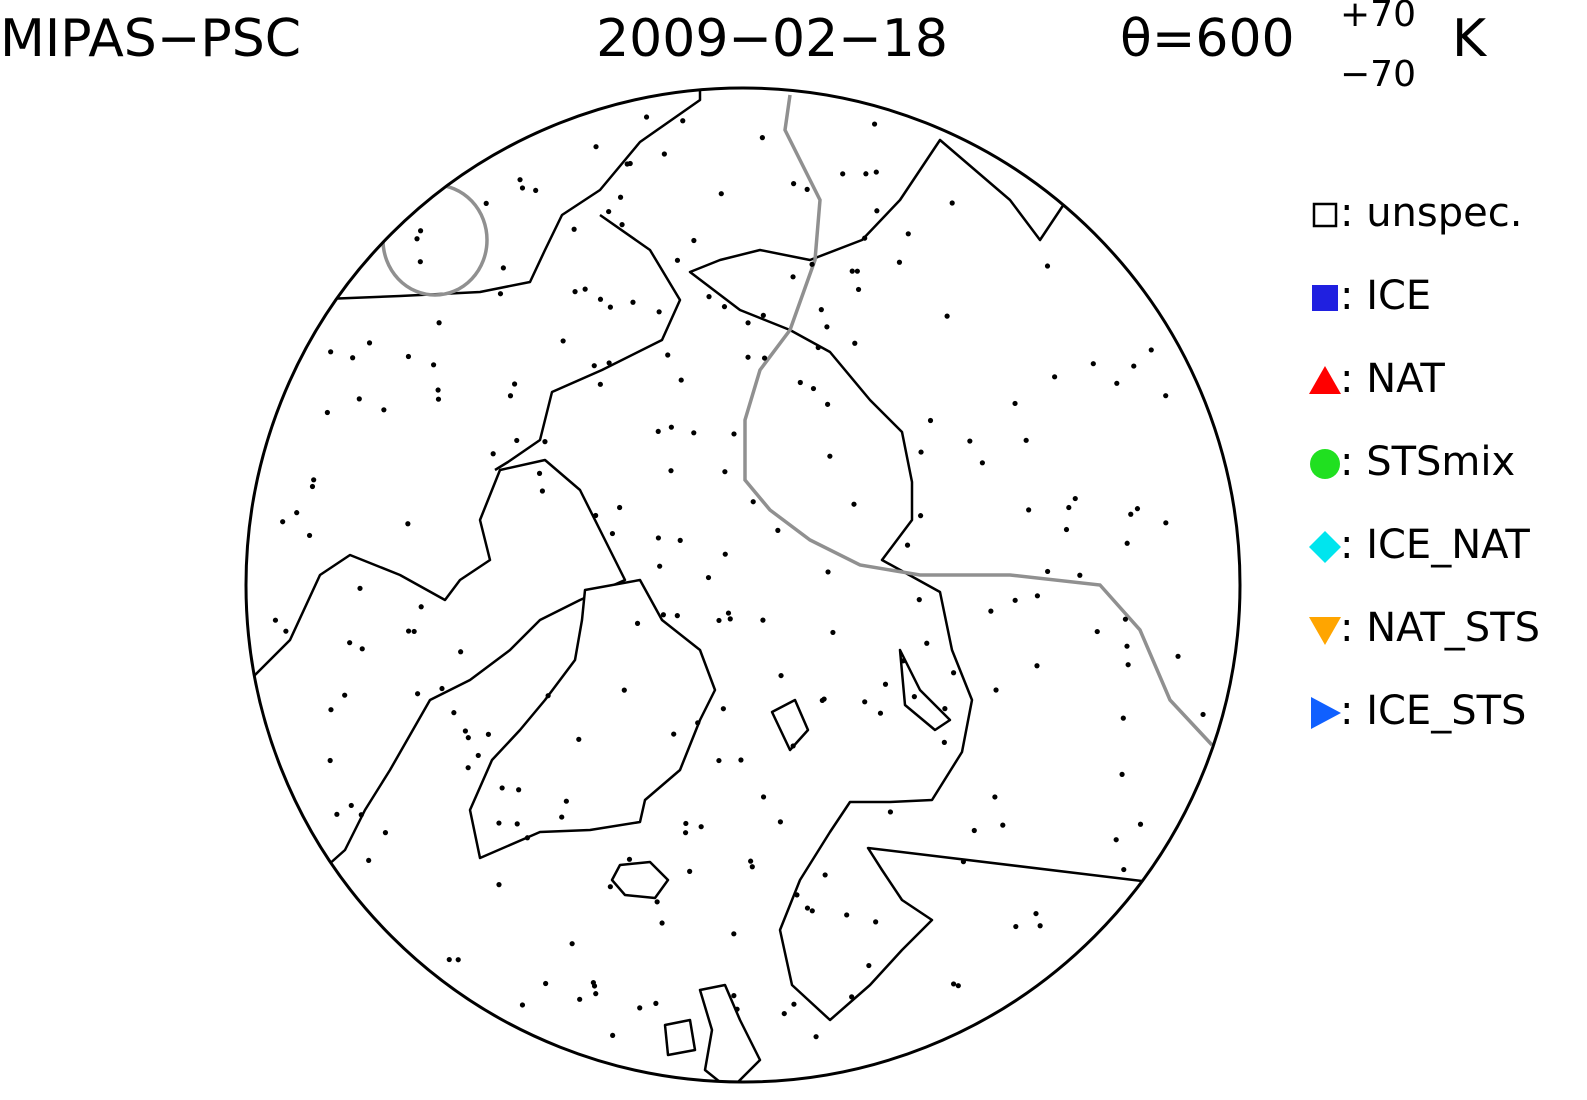 The height and width of the screenshot is (1100, 1587). I want to click on theta-label: θ=600, so click(1207, 39).